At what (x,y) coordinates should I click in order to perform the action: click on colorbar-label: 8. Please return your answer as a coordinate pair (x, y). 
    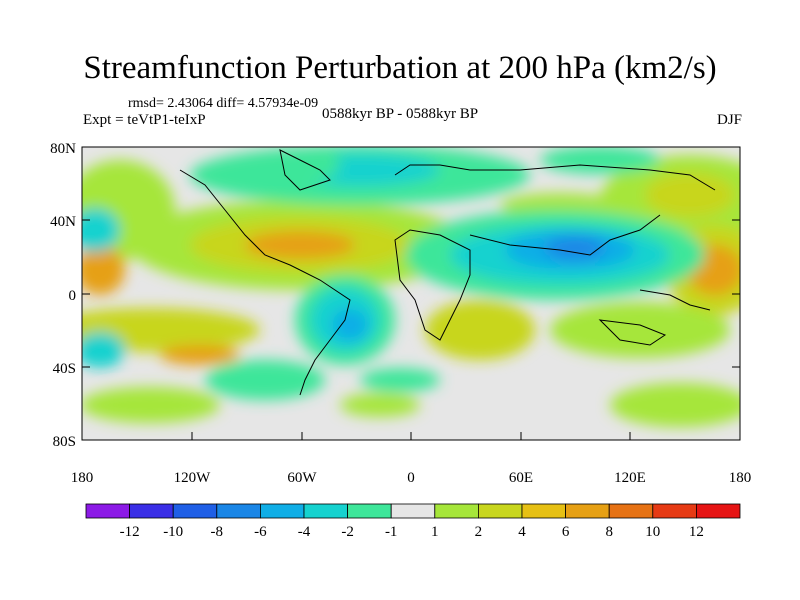
    Looking at the image, I should click on (609, 532).